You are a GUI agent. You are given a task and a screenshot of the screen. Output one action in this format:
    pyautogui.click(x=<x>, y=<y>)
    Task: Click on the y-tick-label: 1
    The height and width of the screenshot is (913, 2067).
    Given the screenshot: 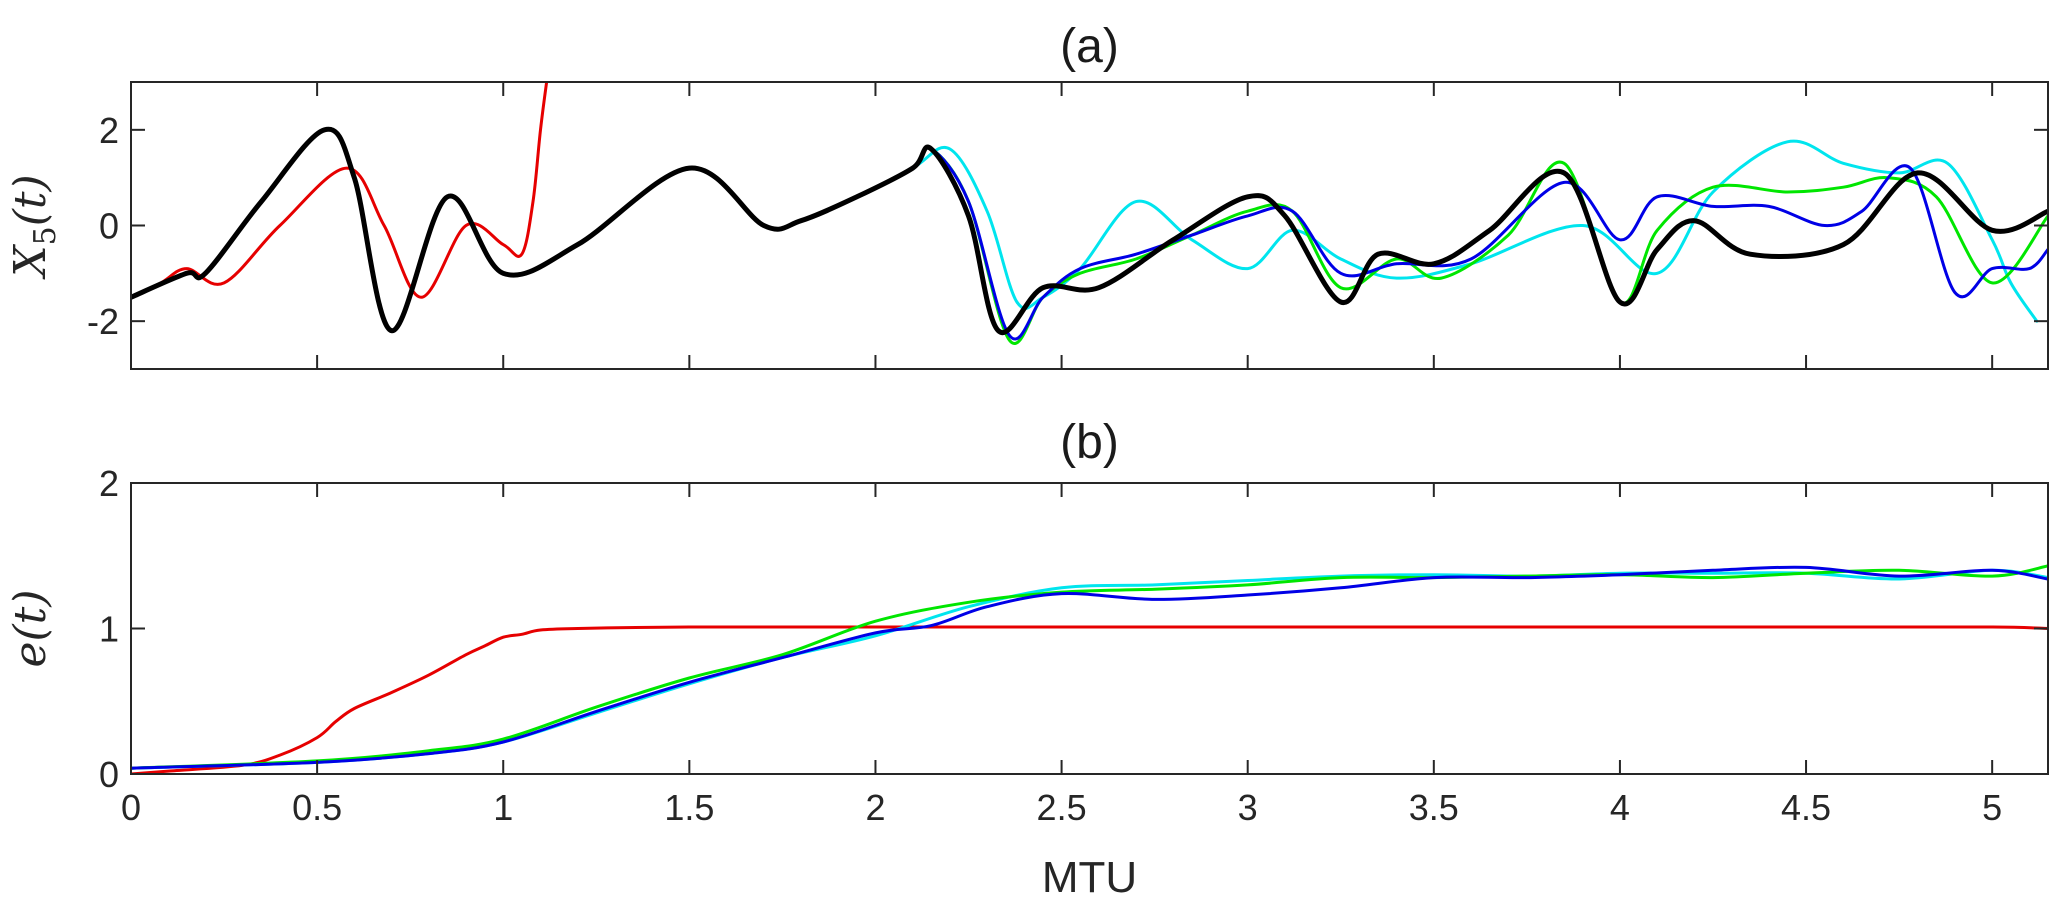 What is the action you would take?
    pyautogui.click(x=109, y=629)
    